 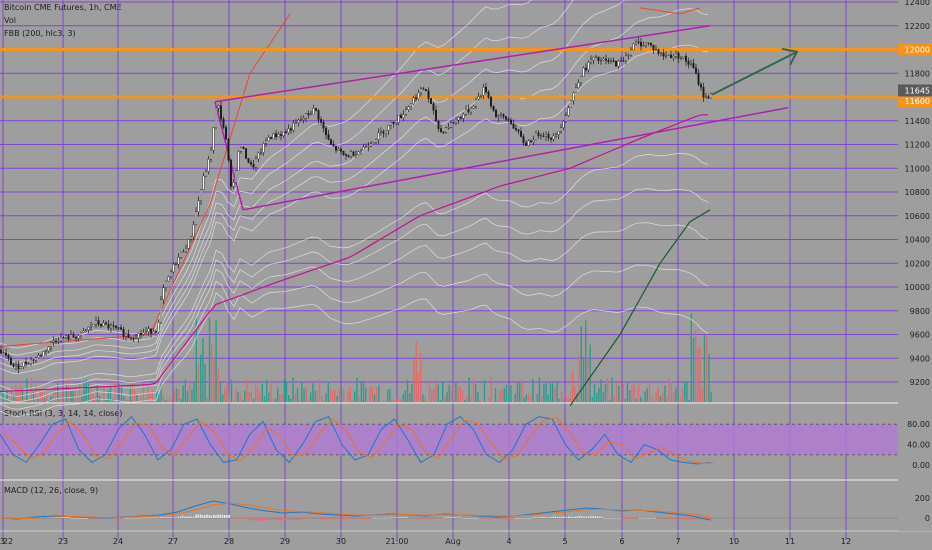 What do you see at coordinates (449, 439) in the screenshot?
I see `stoch-band` at bounding box center [449, 439].